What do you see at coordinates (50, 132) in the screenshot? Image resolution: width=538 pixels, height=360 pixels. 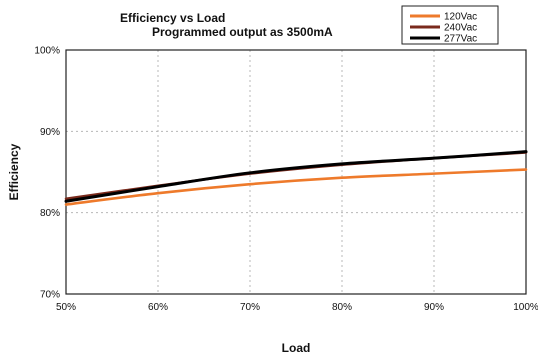 I see `y-tick-label: 90%` at bounding box center [50, 132].